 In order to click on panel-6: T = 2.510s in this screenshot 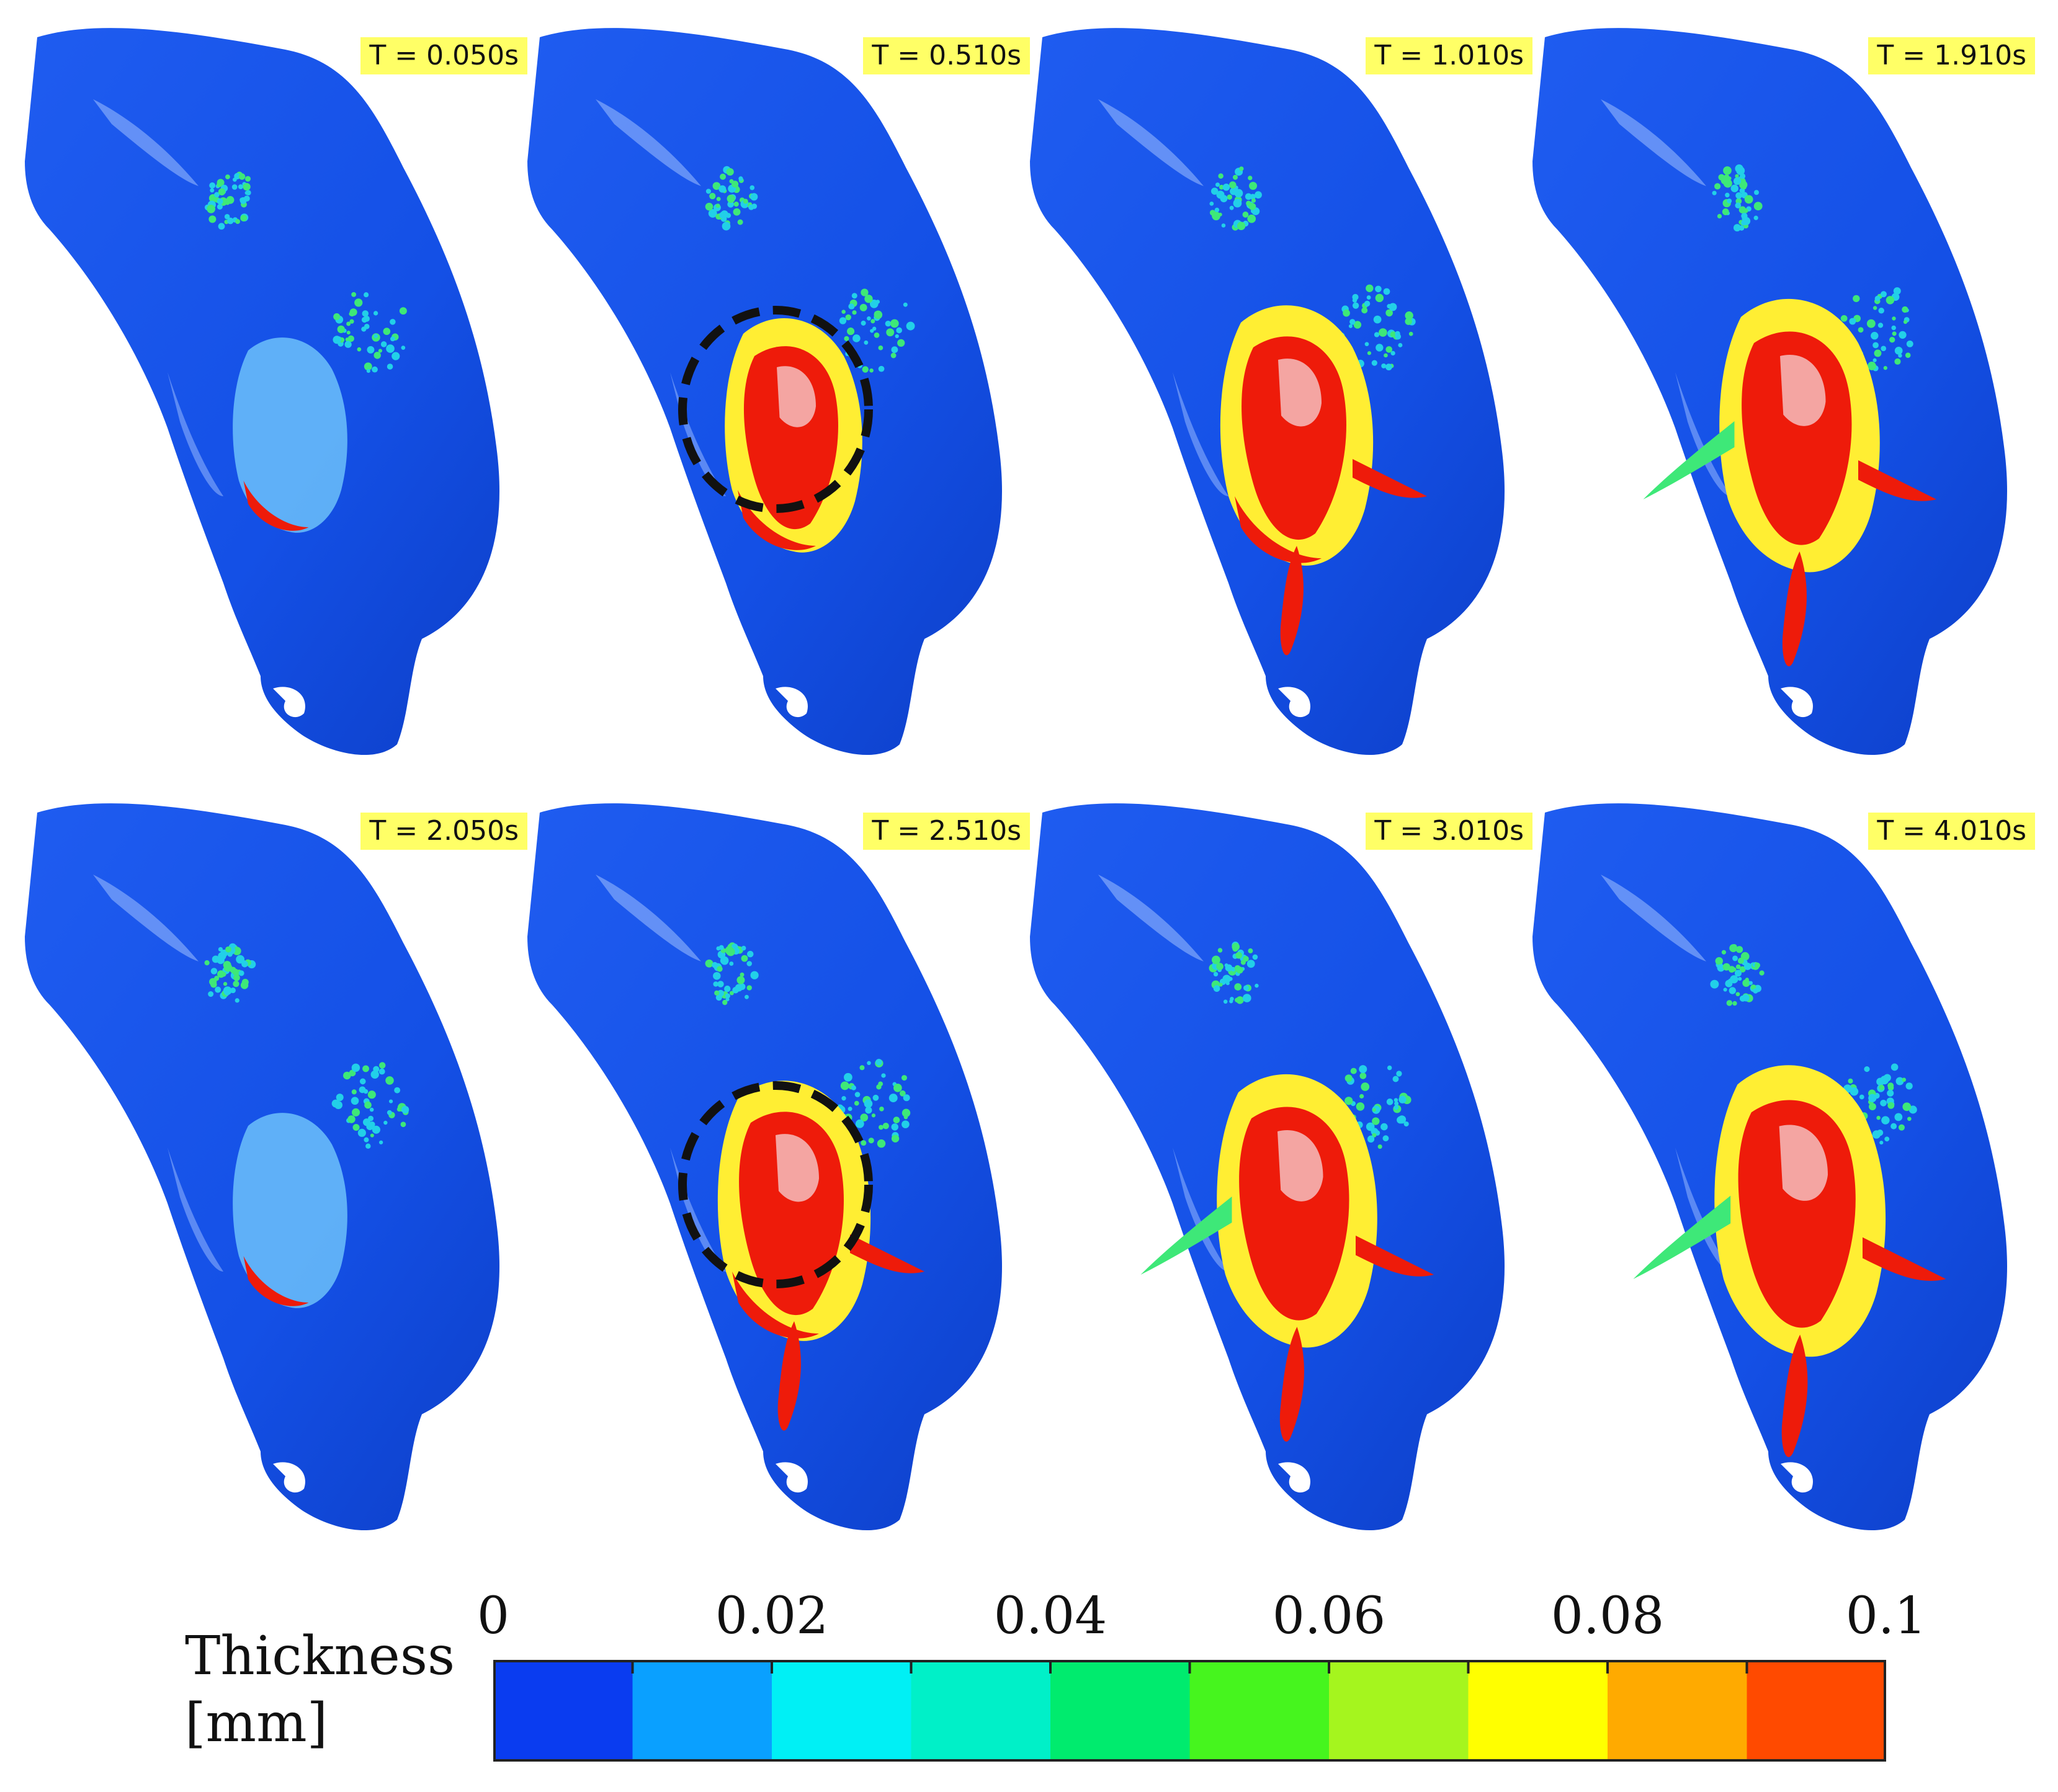, I will do `click(778, 1181)`.